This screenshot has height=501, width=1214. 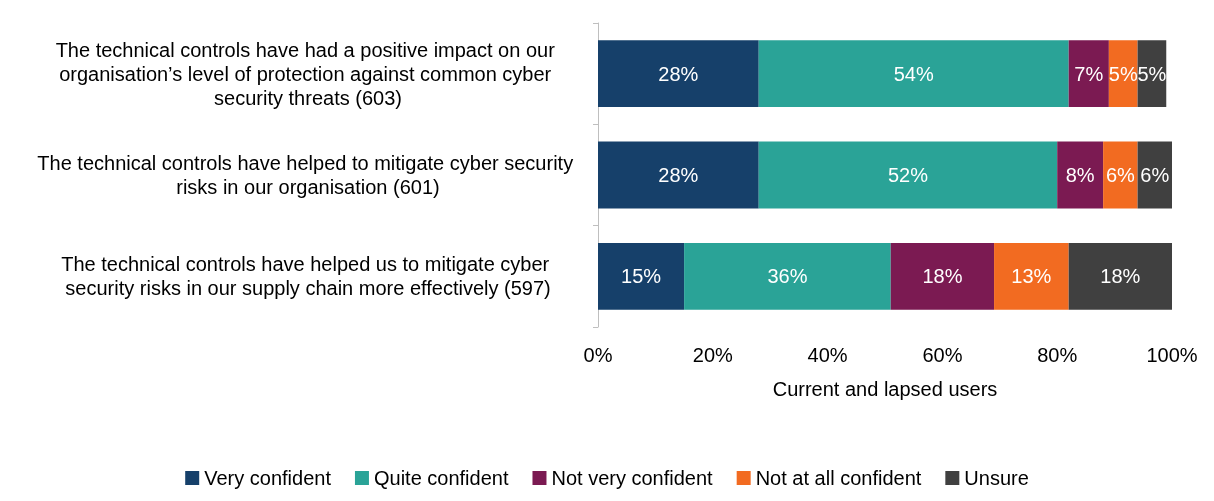 I want to click on x-tick-label: 60%, so click(x=942, y=355).